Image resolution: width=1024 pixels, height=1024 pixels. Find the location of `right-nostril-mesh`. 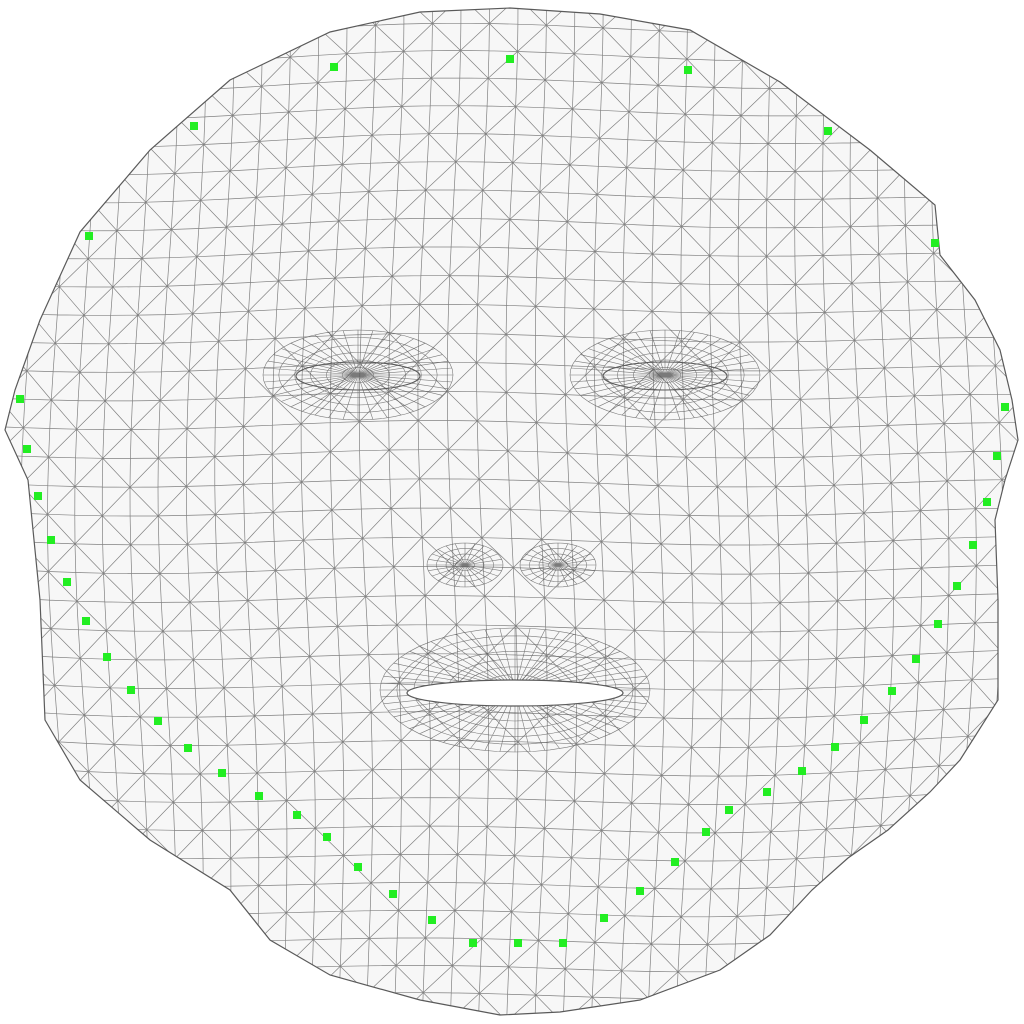

right-nostril-mesh is located at coordinates (558, 565).